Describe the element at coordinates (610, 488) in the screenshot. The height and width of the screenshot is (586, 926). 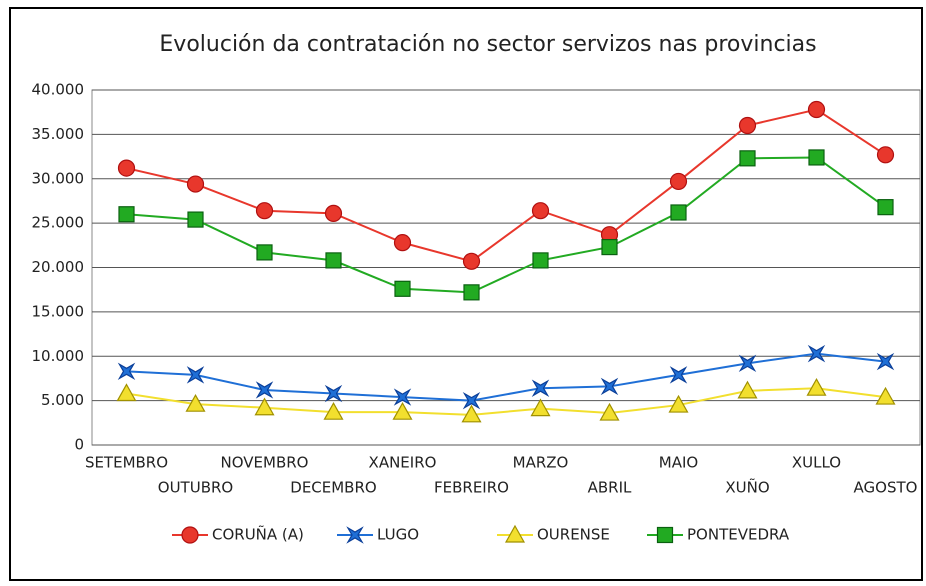
I see `x-tick-label: ABRIL` at that location.